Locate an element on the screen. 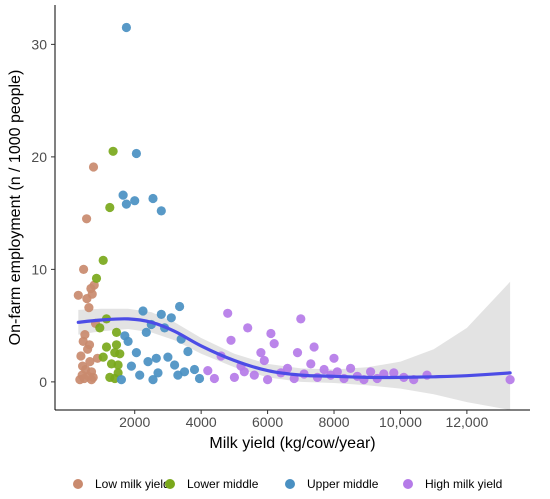  x-tick-label: 4000 is located at coordinates (201, 422).